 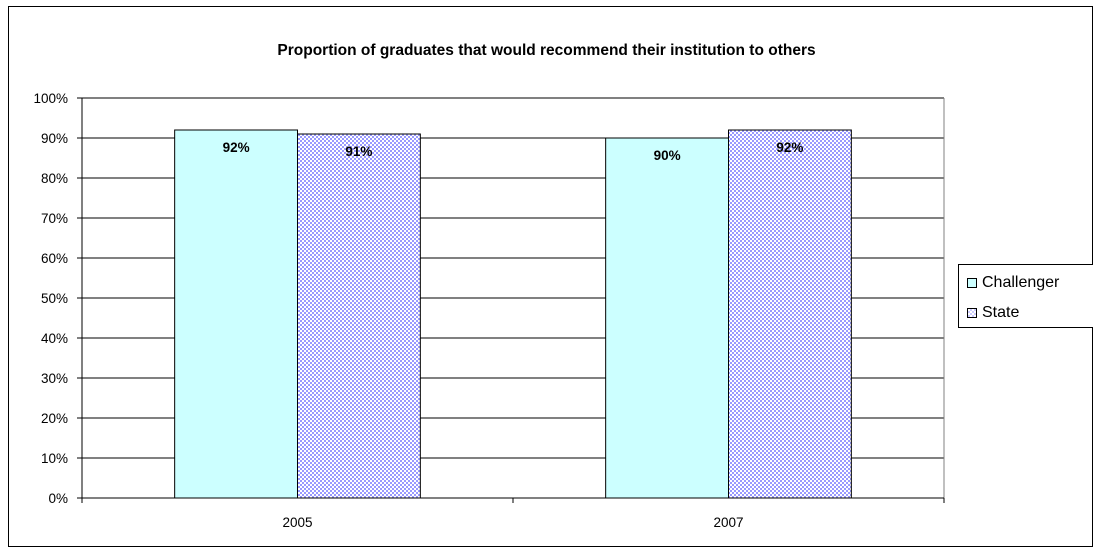 I want to click on bar-challenger-2007, so click(x=667, y=318).